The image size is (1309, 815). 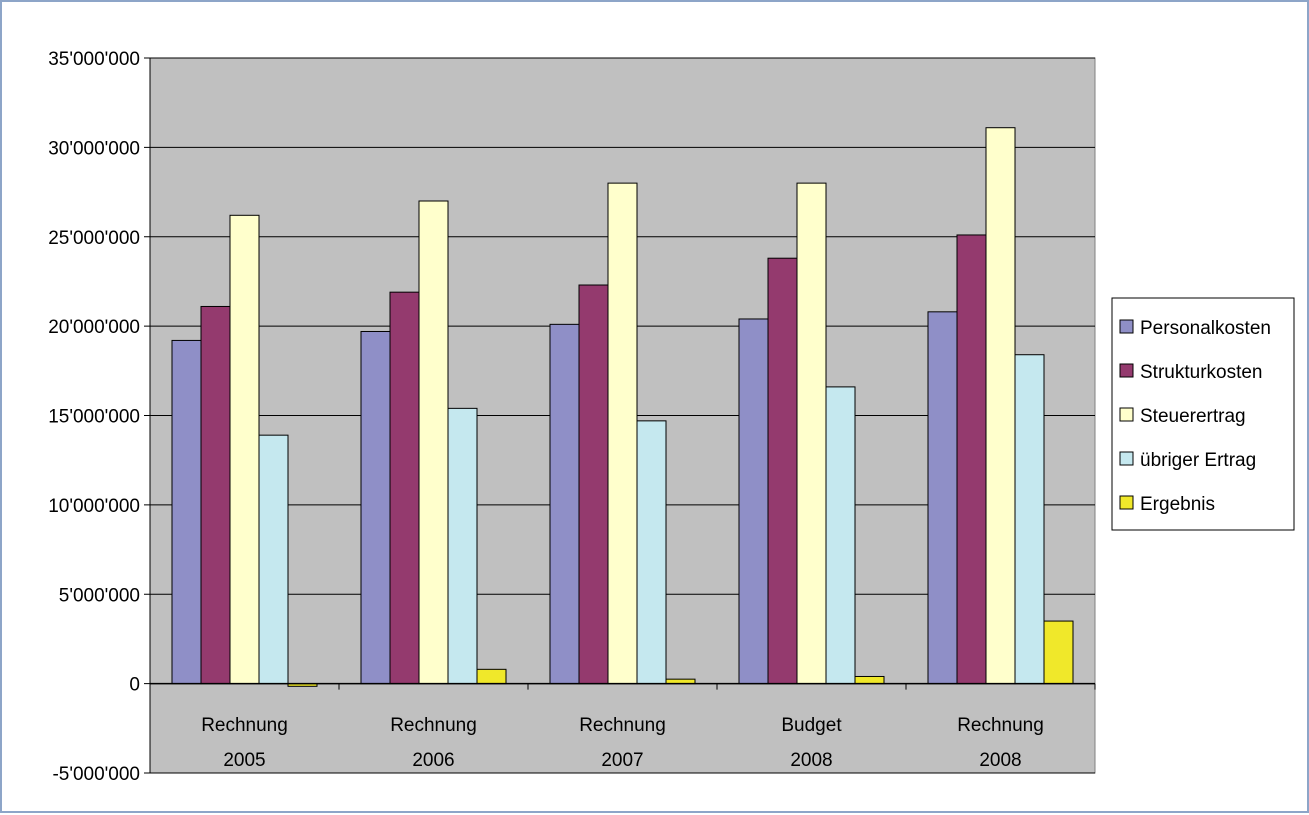 What do you see at coordinates (622, 760) in the screenshot?
I see `x-category-label: 2007` at bounding box center [622, 760].